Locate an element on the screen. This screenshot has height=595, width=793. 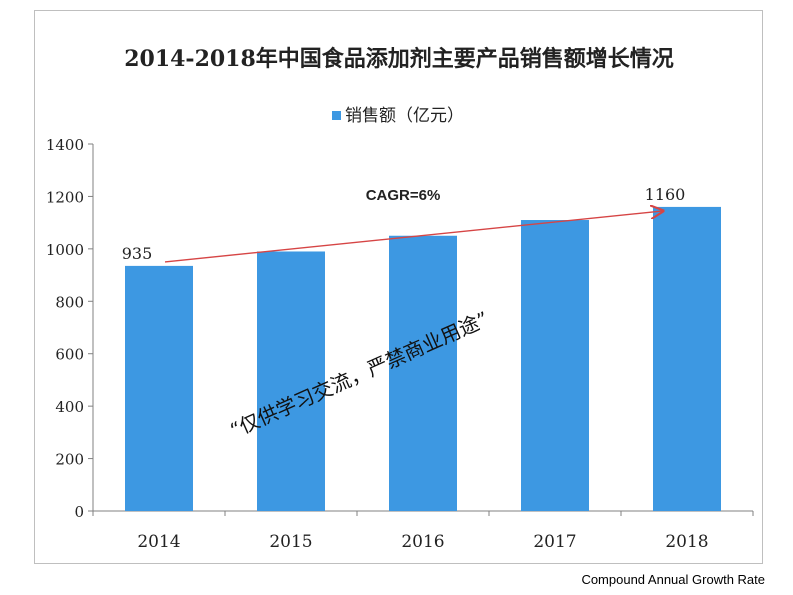
bar-2015 is located at coordinates (291, 381).